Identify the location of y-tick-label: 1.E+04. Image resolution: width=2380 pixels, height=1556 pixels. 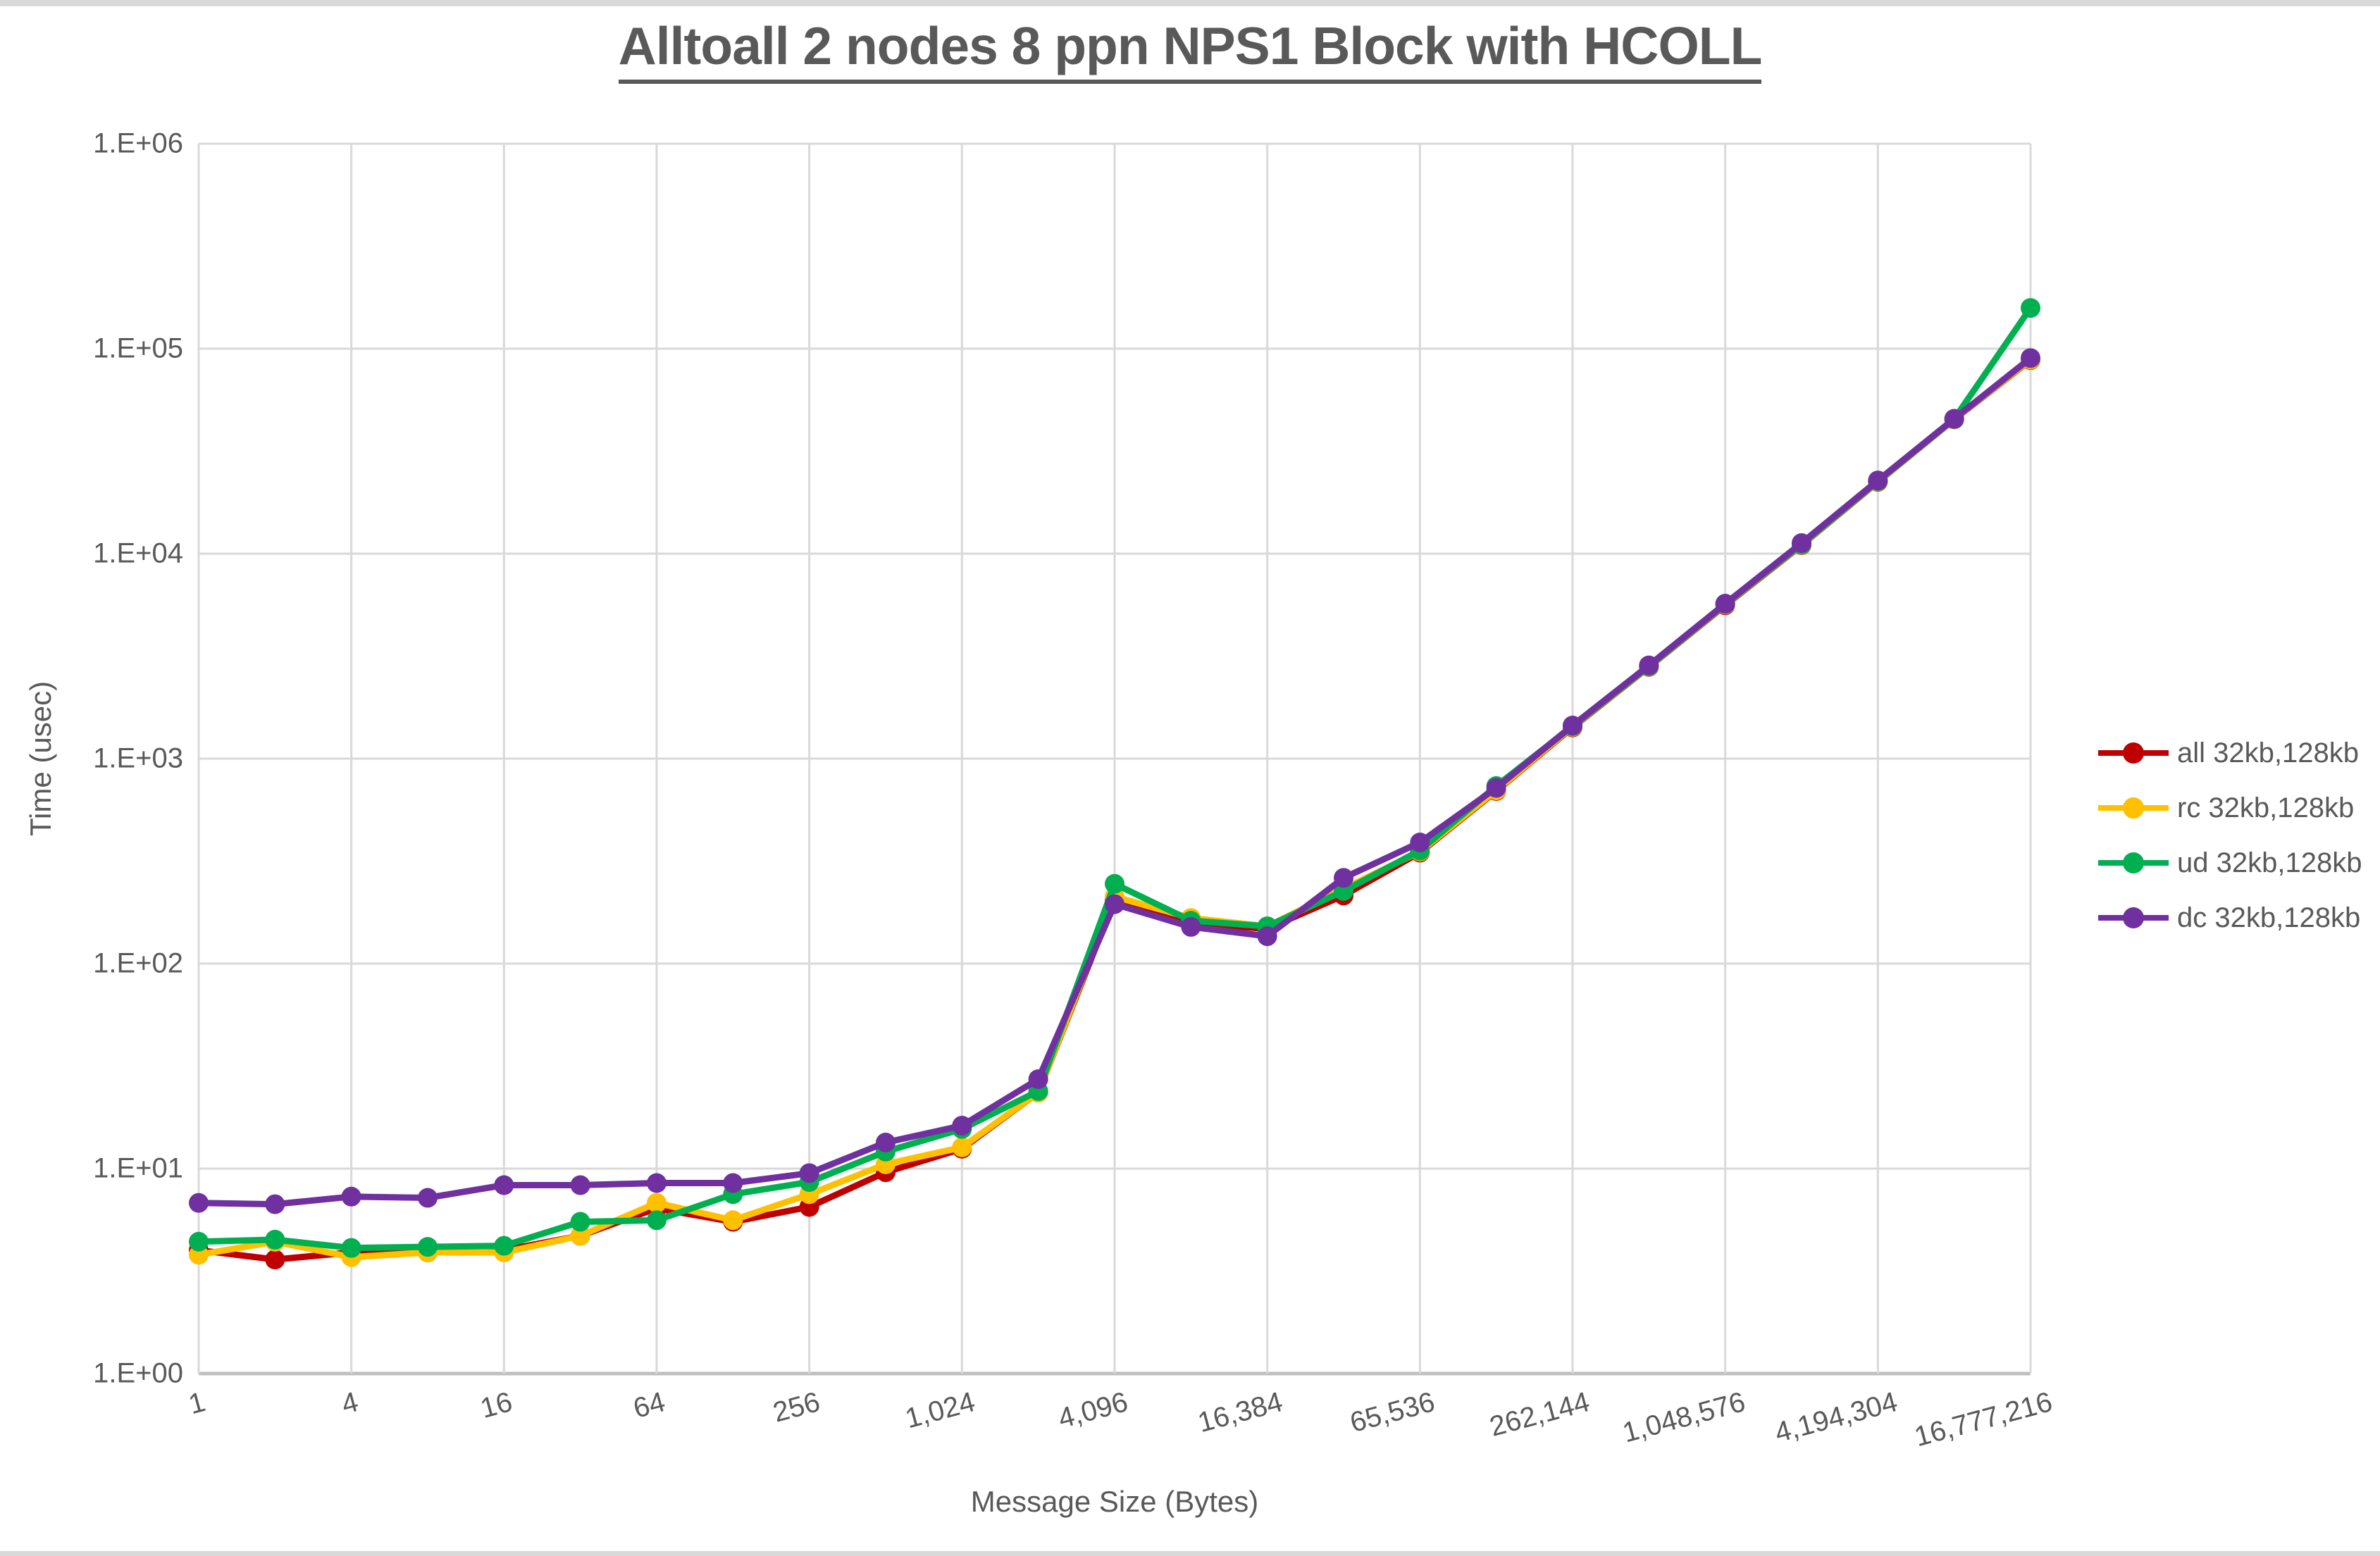
(138, 553).